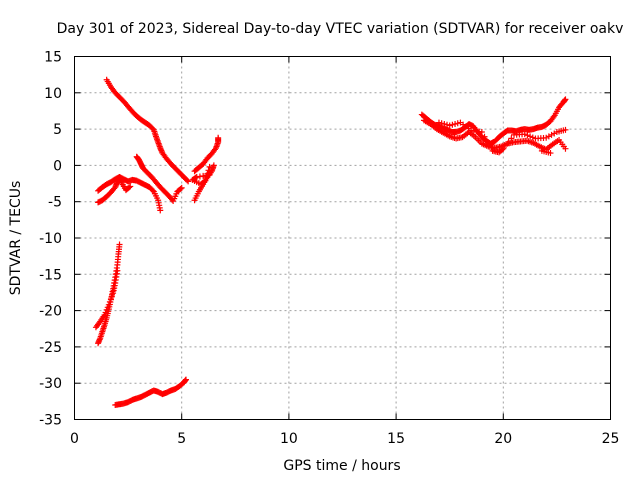 The image size is (640, 480). What do you see at coordinates (57, 166) in the screenshot?
I see `y-tick-label: 0` at bounding box center [57, 166].